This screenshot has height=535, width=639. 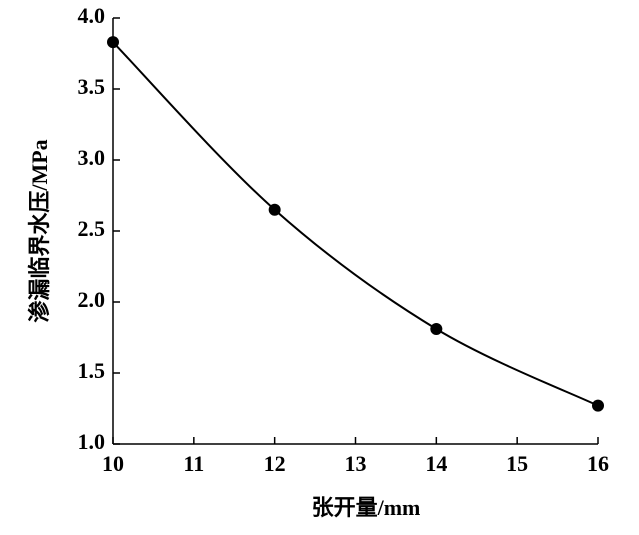 What do you see at coordinates (356, 463) in the screenshot?
I see `x-tick-label: 13` at bounding box center [356, 463].